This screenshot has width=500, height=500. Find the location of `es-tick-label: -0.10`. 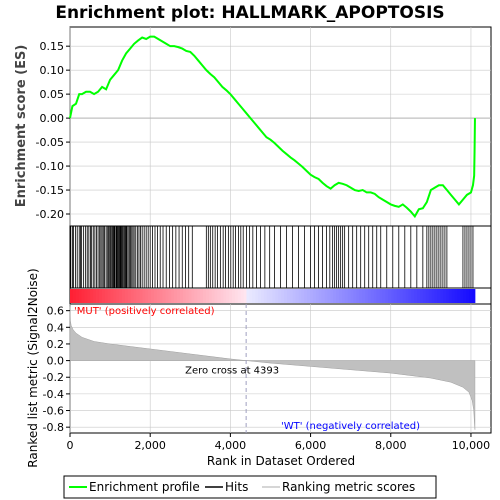

es-tick-label: -0.10 is located at coordinates (50, 166).